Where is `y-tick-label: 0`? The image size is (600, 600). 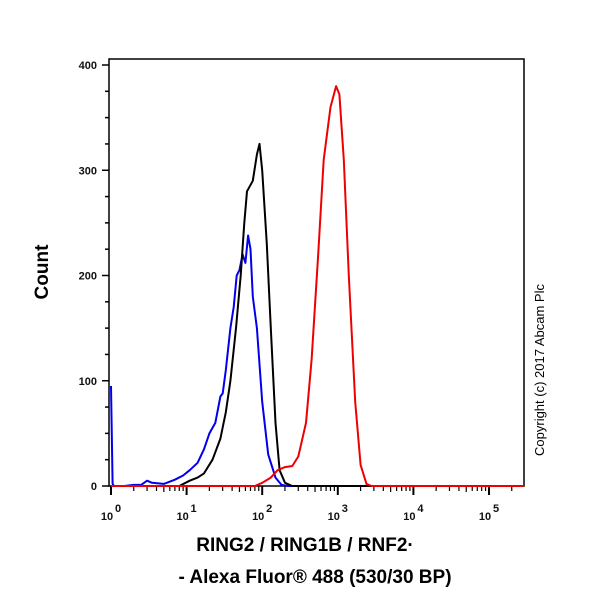
y-tick-label: 0 is located at coordinates (94, 487).